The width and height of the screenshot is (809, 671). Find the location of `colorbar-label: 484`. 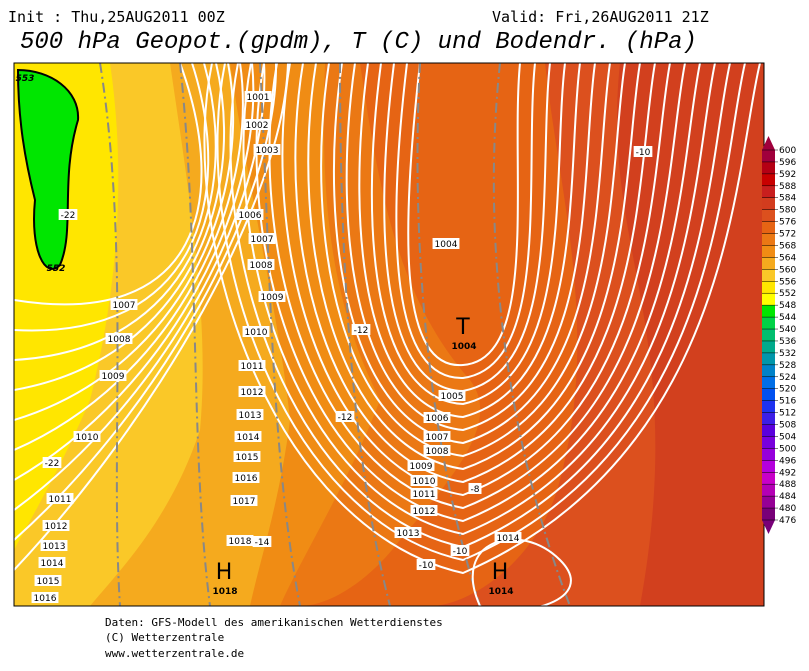

colorbar-label: 484 is located at coordinates (787, 497).